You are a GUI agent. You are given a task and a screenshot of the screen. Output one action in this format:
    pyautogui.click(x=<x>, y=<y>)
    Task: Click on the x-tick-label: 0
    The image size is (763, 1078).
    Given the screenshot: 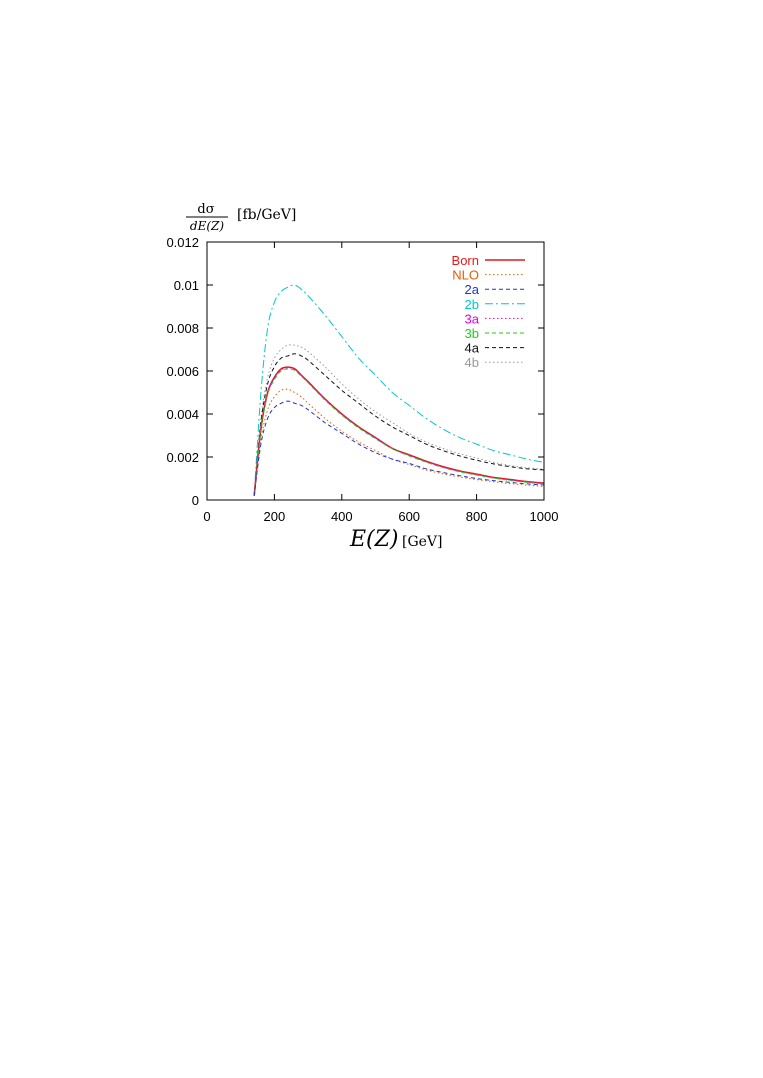 What is the action you would take?
    pyautogui.click(x=206, y=516)
    